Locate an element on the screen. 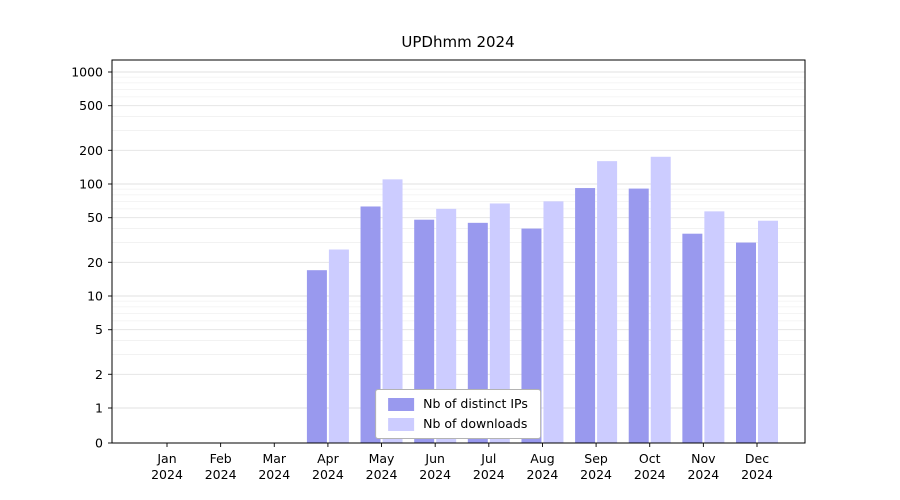  x-tick-label-month: Nov is located at coordinates (703, 458).